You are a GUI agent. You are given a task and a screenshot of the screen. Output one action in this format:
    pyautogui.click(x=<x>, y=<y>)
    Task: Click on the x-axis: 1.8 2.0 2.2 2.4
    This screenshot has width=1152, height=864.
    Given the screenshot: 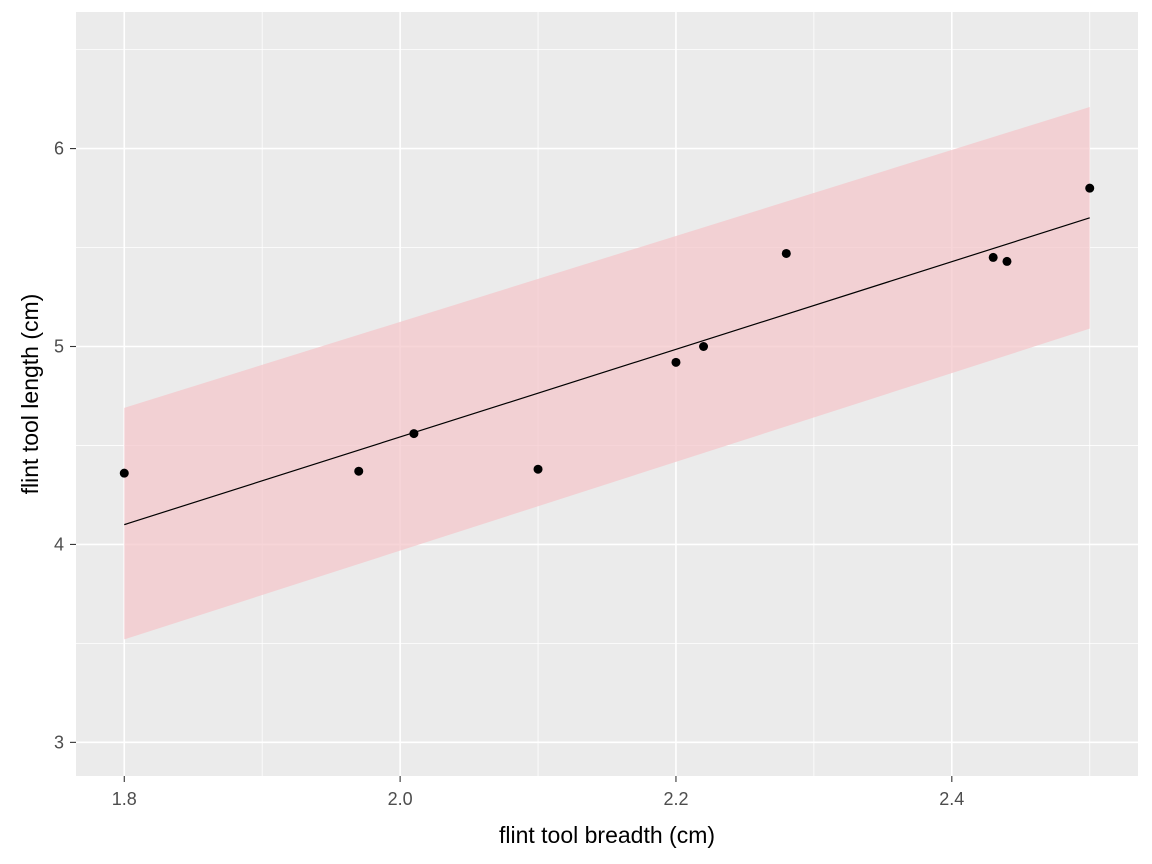 What is the action you would take?
    pyautogui.click(x=538, y=792)
    